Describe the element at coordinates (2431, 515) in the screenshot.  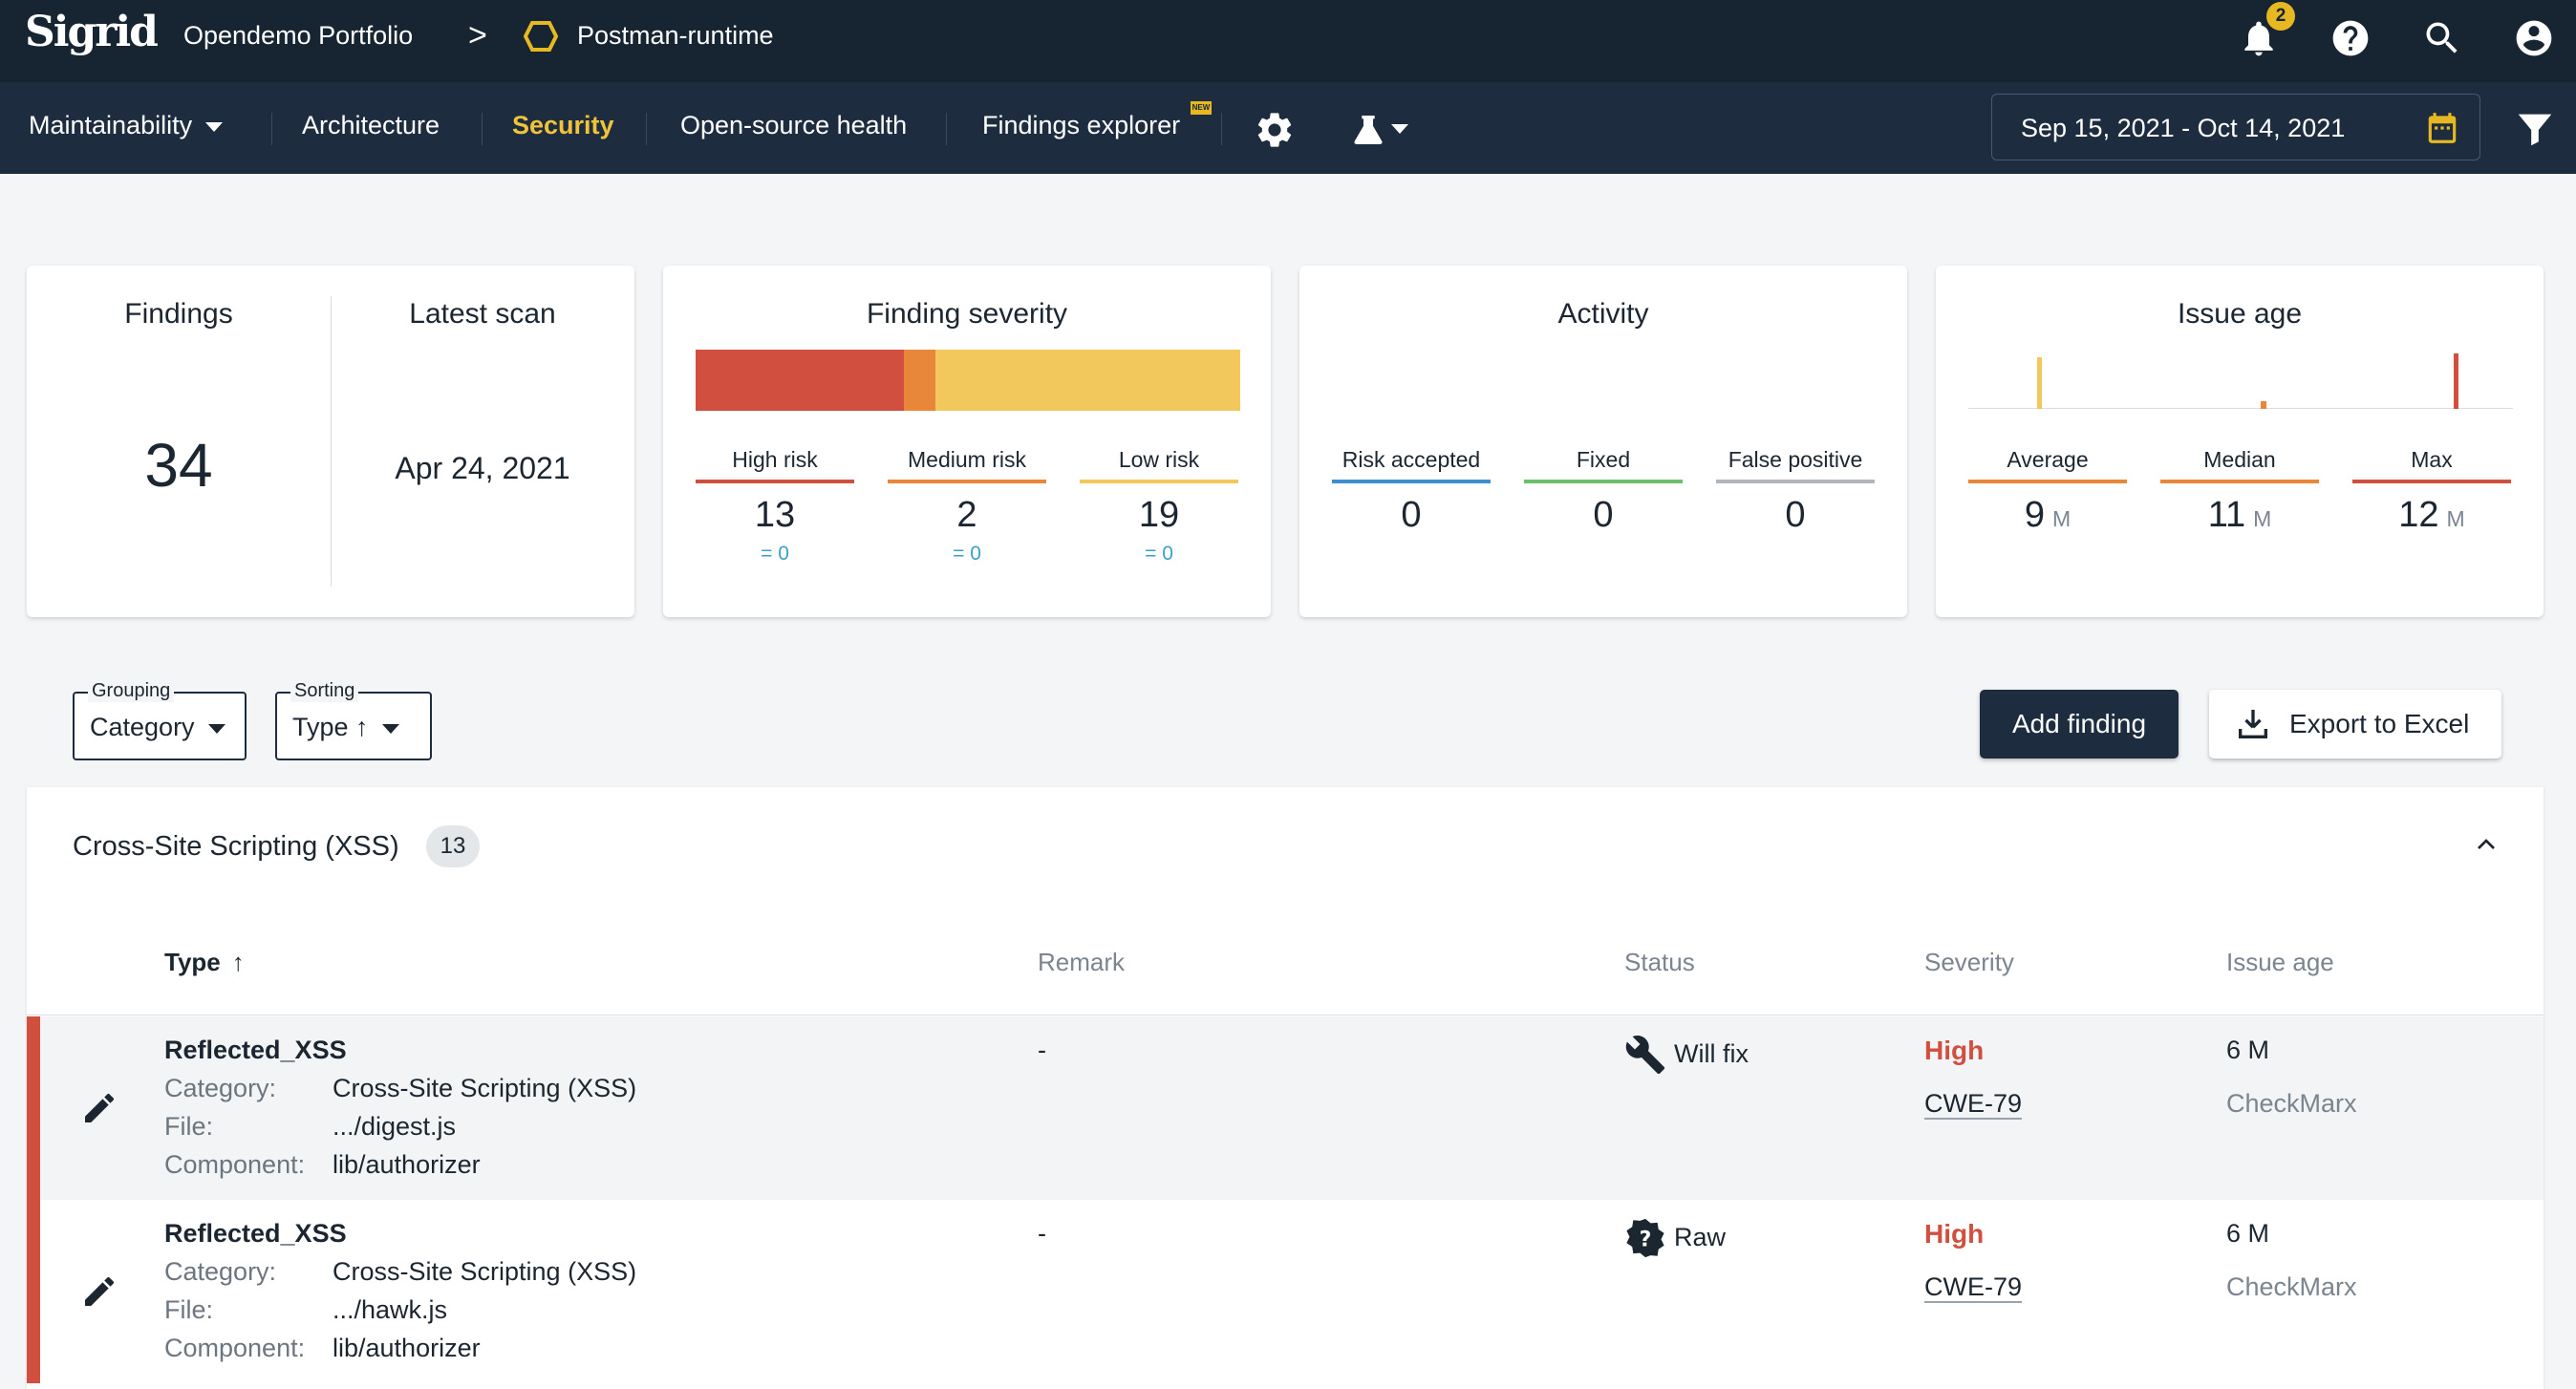
I see `max-value: 12 M` at that location.